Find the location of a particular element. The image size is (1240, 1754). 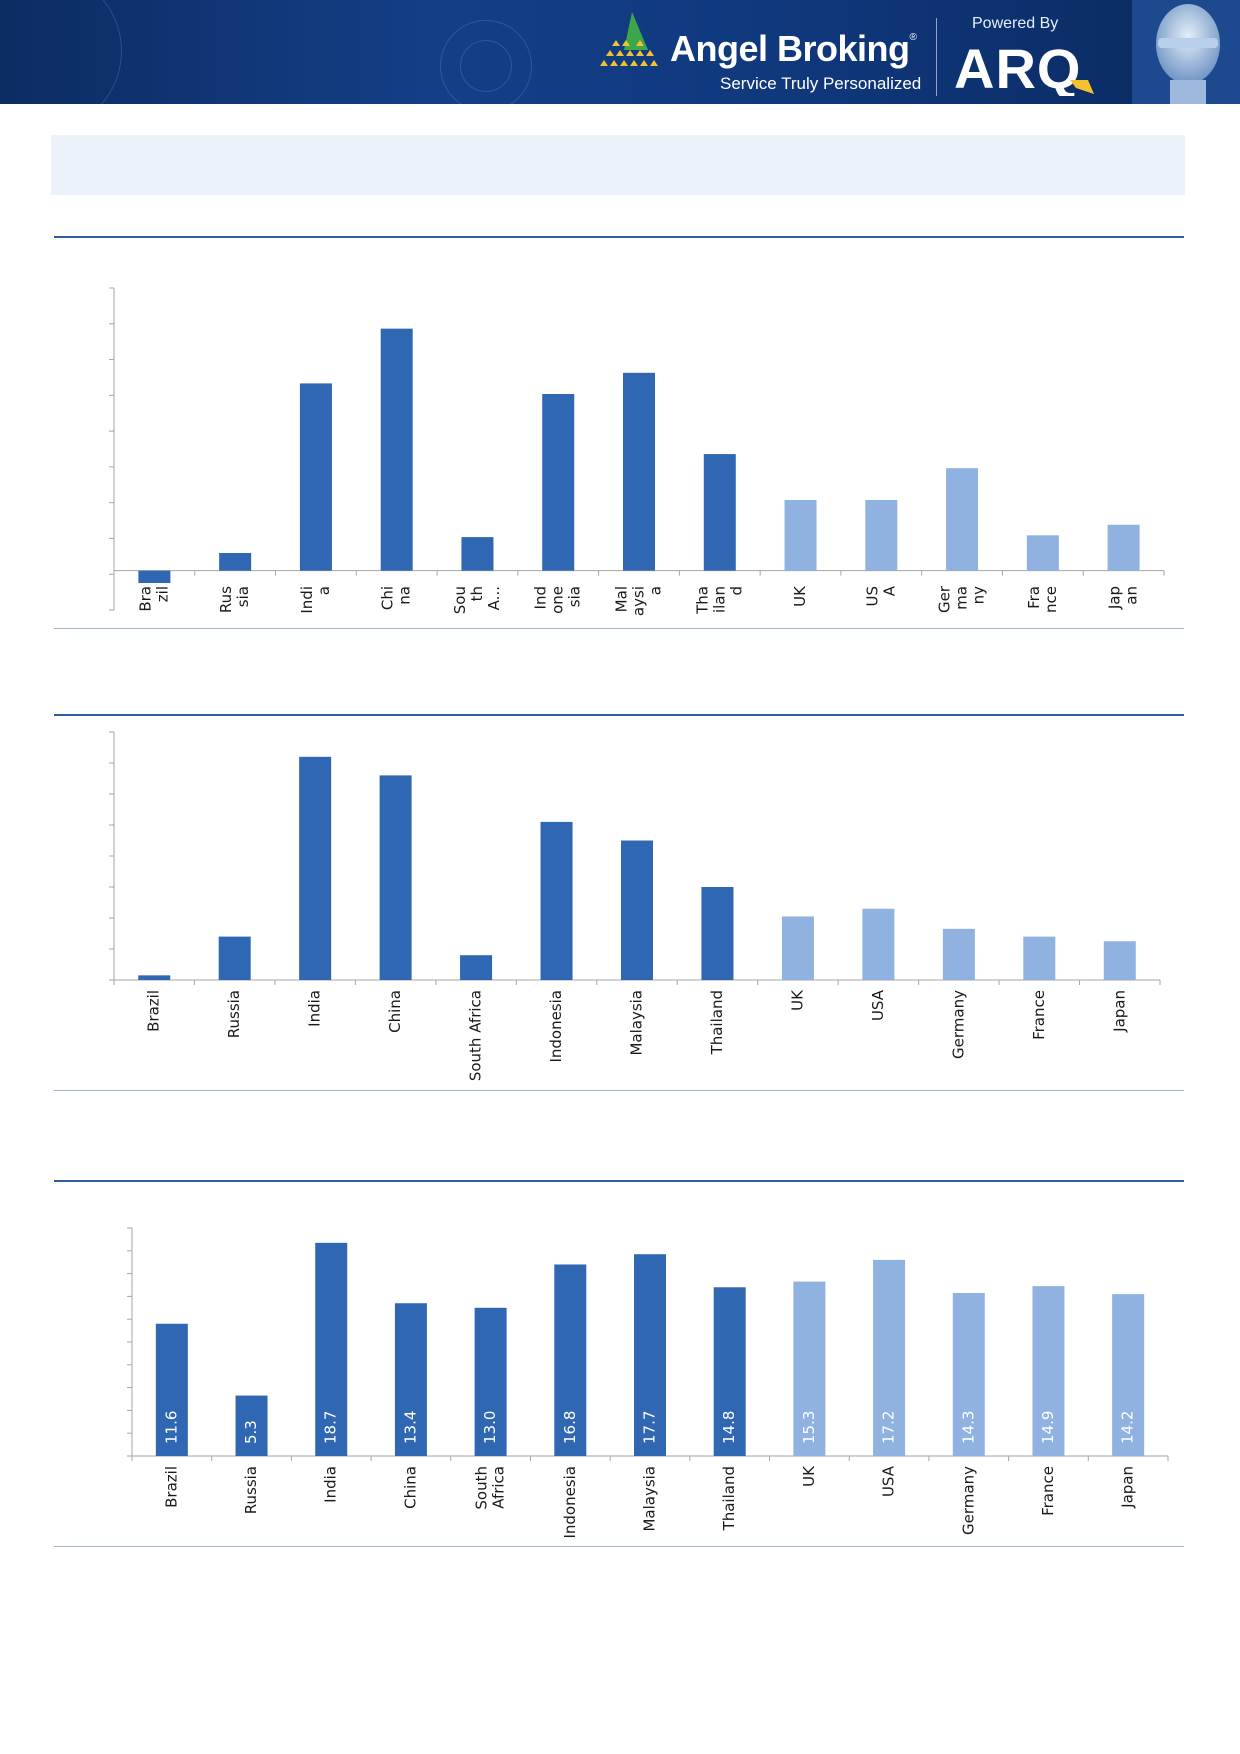

chart-1-tick-label-line: Sou is located at coordinates (460, 600).